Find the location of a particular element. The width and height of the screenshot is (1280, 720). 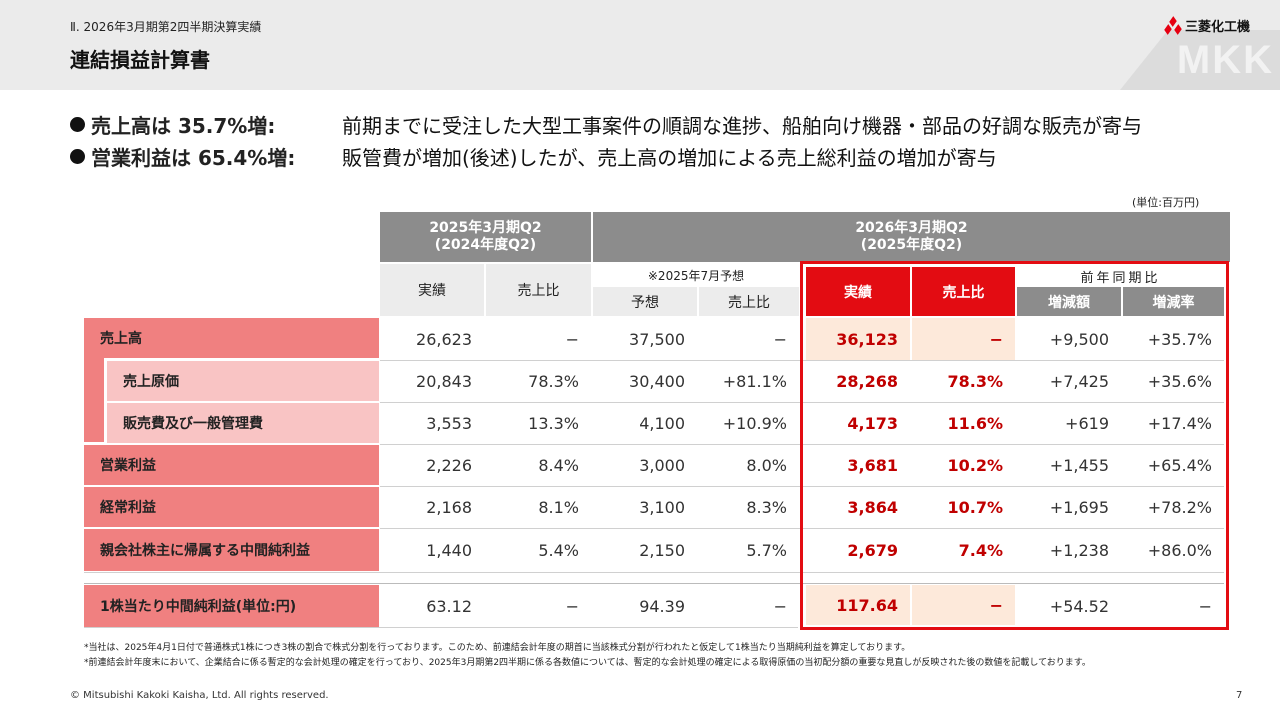

col-change-rate: 増減率 is located at coordinates (1173, 301).